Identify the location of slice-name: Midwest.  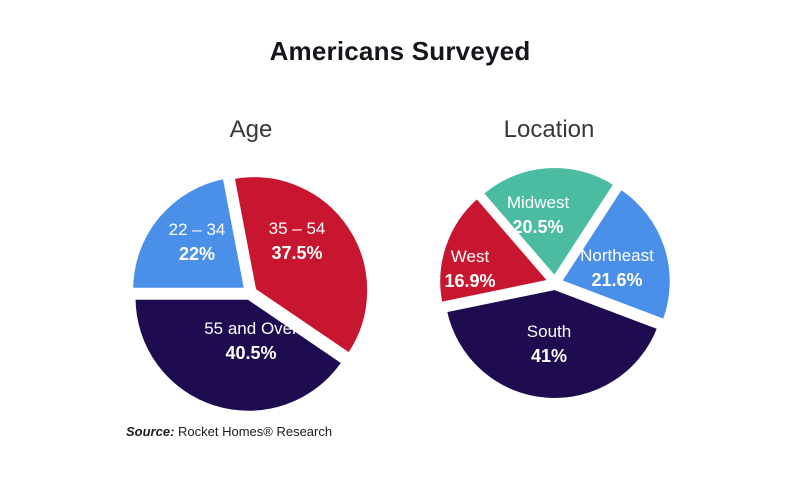
(538, 202).